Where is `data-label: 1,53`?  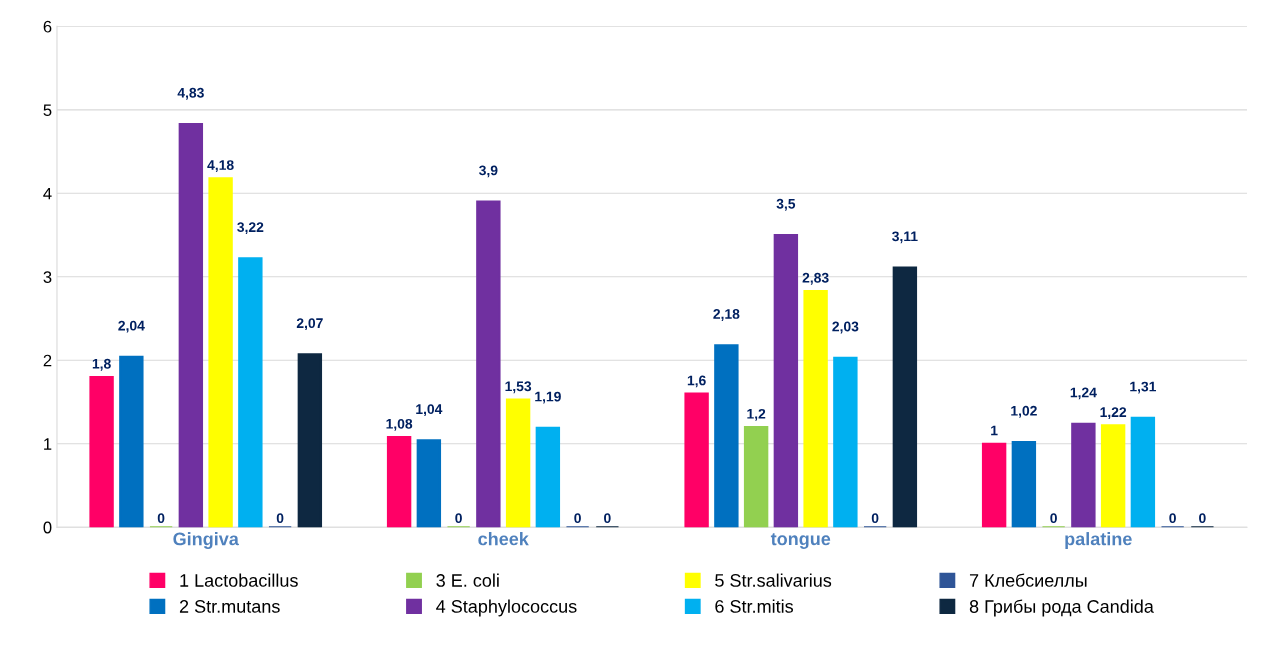 data-label: 1,53 is located at coordinates (518, 387).